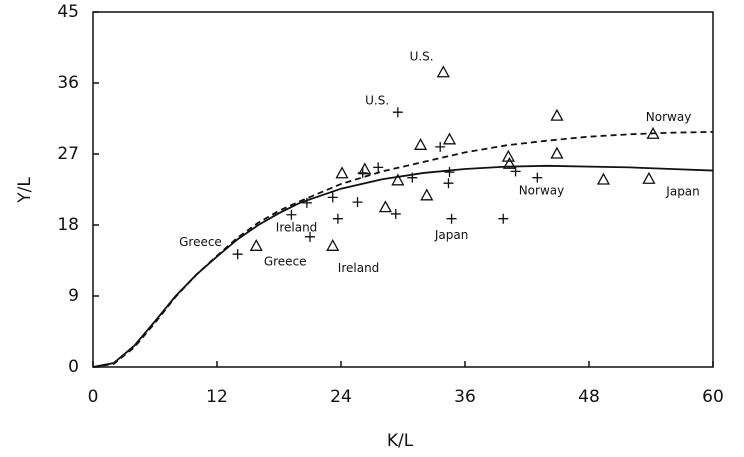  What do you see at coordinates (68, 83) in the screenshot?
I see `y-tick-label: 36` at bounding box center [68, 83].